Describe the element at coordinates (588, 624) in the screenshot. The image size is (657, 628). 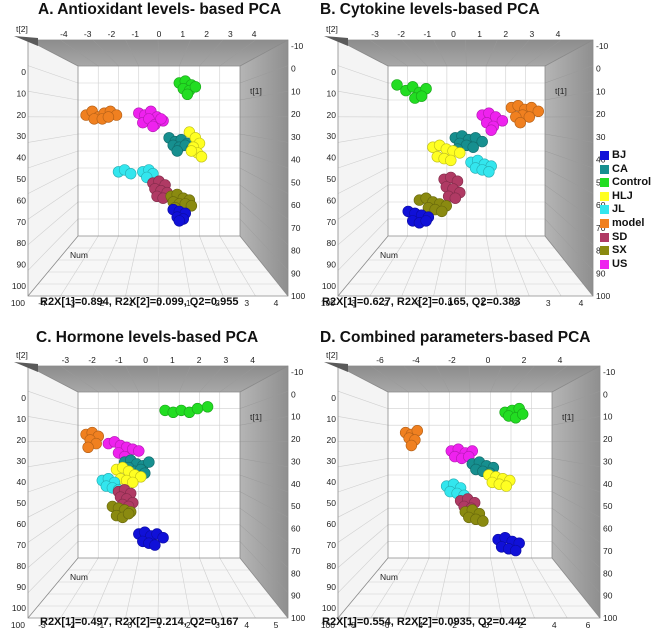
I see `bottom-tick-label: 6` at that location.